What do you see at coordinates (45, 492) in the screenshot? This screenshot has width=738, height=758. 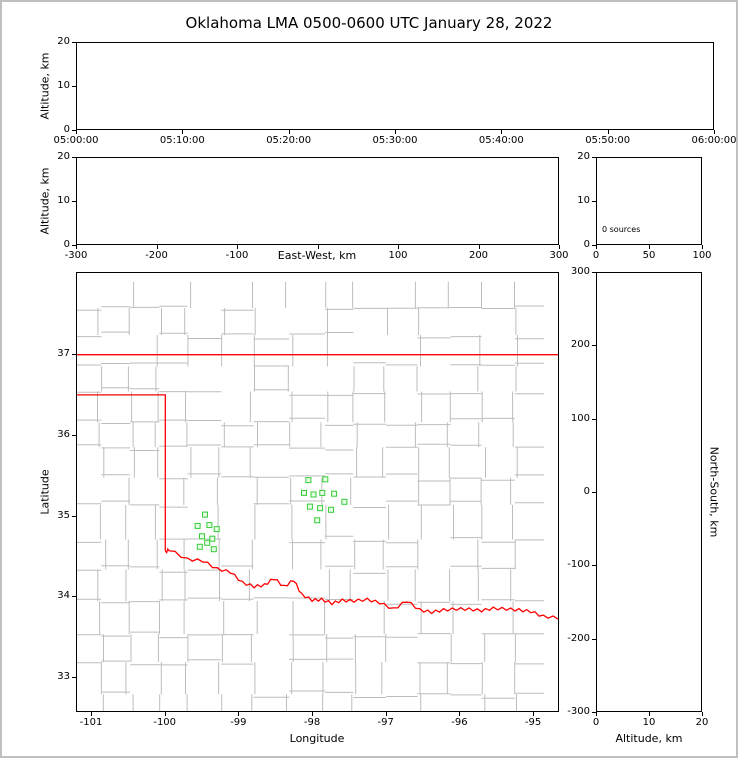 I see `map-y-axis-label: Latitude` at bounding box center [45, 492].